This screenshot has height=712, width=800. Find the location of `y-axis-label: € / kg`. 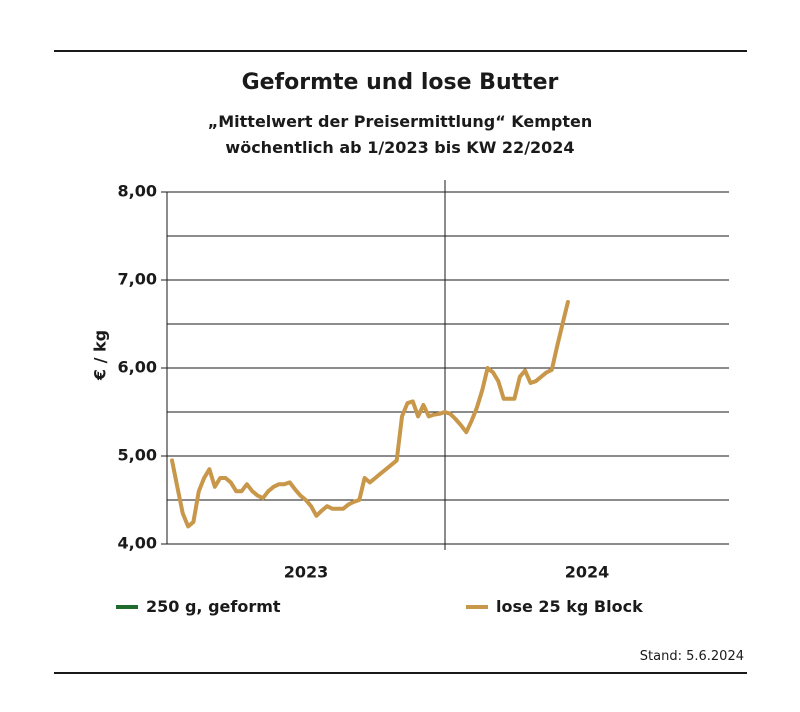

y-axis-label: € / kg is located at coordinates (100, 355).